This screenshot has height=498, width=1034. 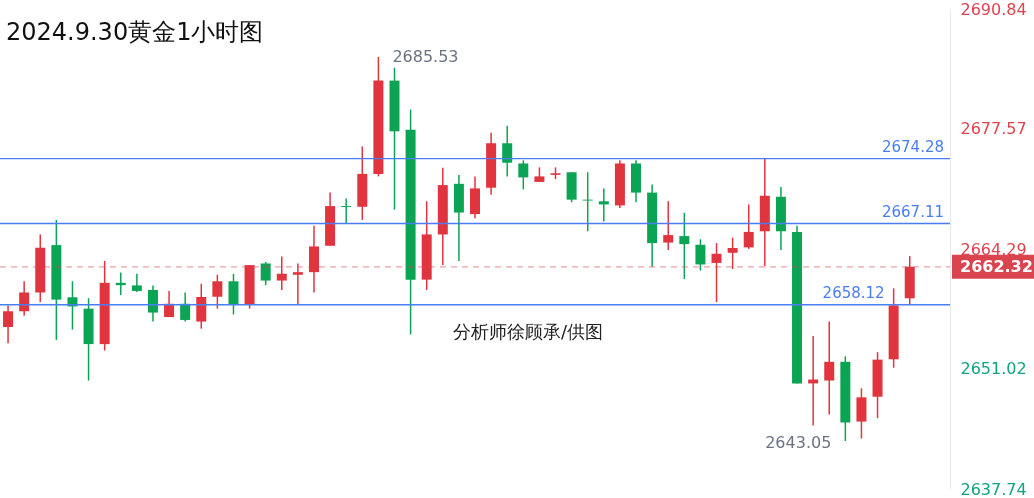 I want to click on ref-line-label: 2662.32, so click(x=996, y=266).